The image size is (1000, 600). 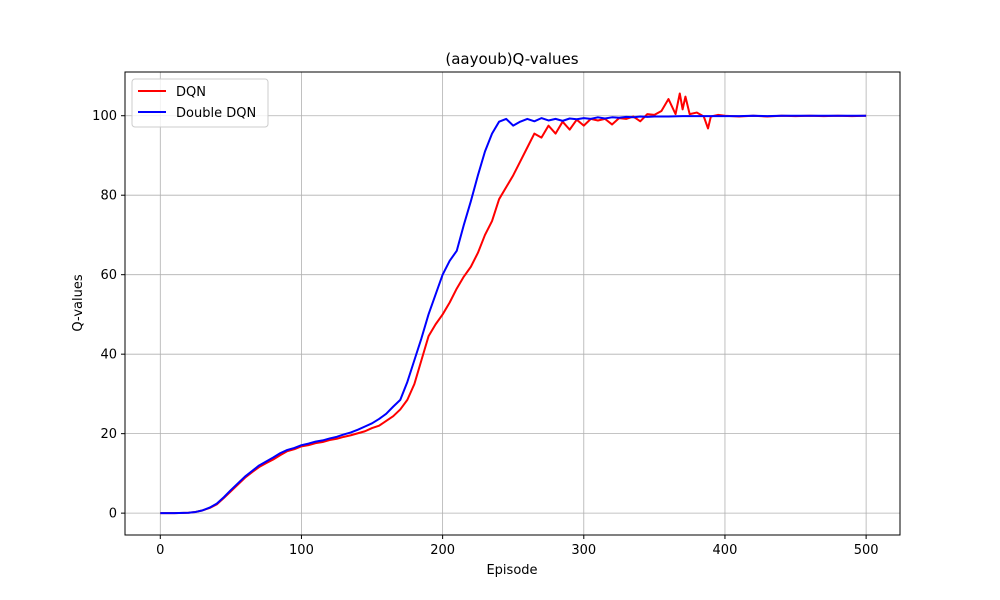 I want to click on x-tick-label: 200, so click(x=442, y=550).